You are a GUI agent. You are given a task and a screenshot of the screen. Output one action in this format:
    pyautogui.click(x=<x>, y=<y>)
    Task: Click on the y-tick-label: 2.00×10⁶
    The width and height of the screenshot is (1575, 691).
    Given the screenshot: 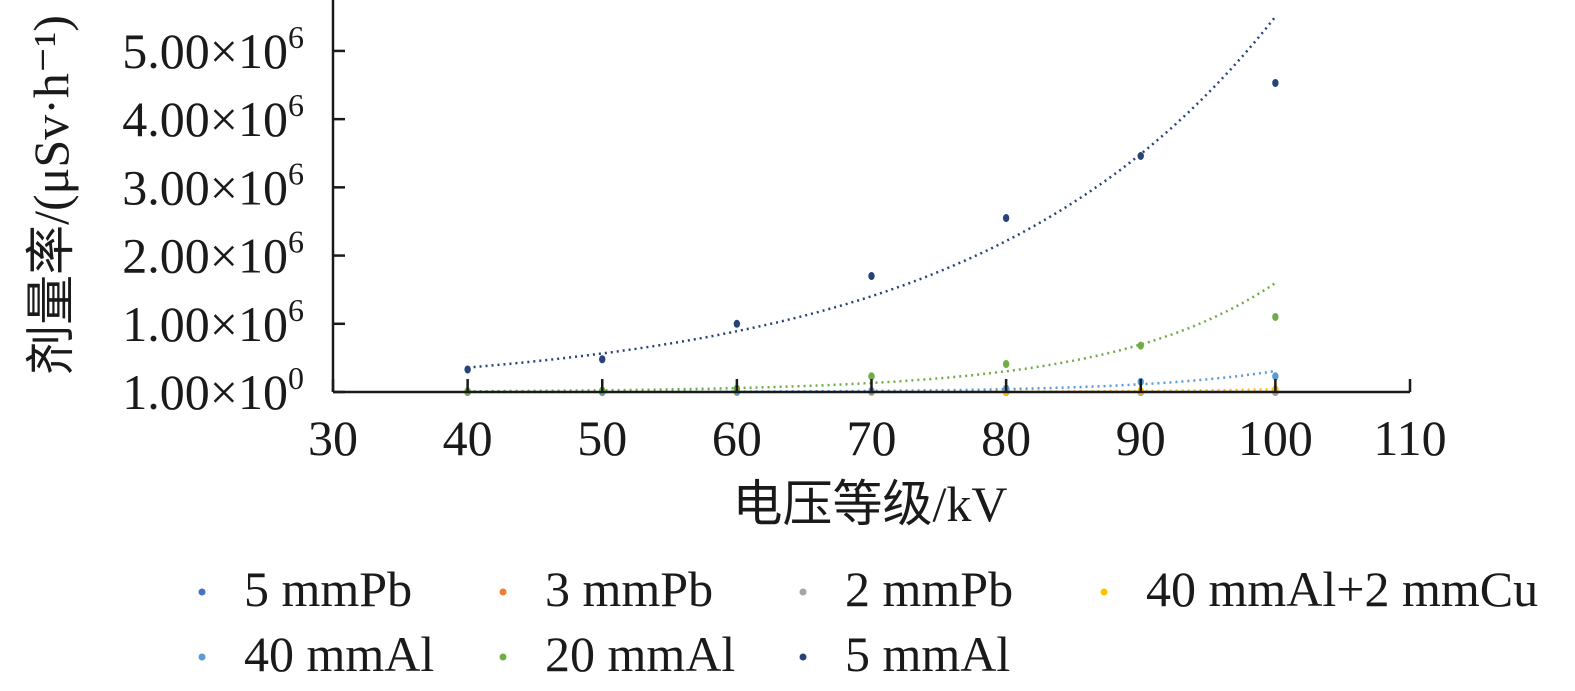 What is the action you would take?
    pyautogui.click(x=213, y=254)
    